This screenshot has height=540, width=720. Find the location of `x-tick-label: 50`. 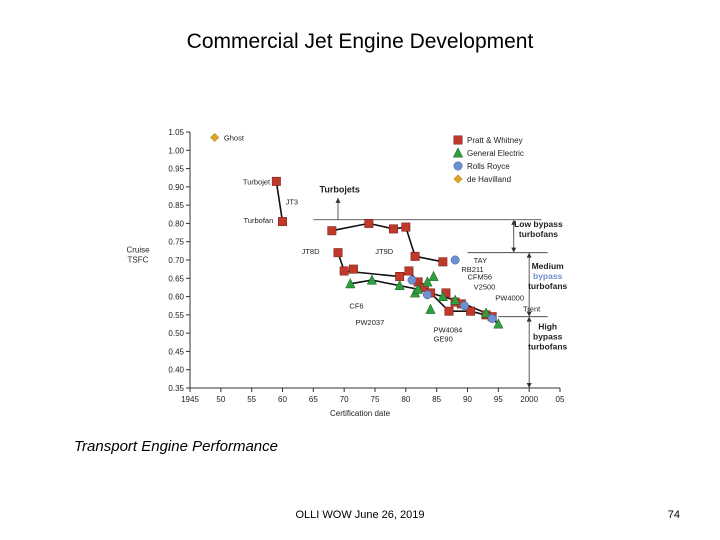

x-tick-label: 50 is located at coordinates (220, 399).